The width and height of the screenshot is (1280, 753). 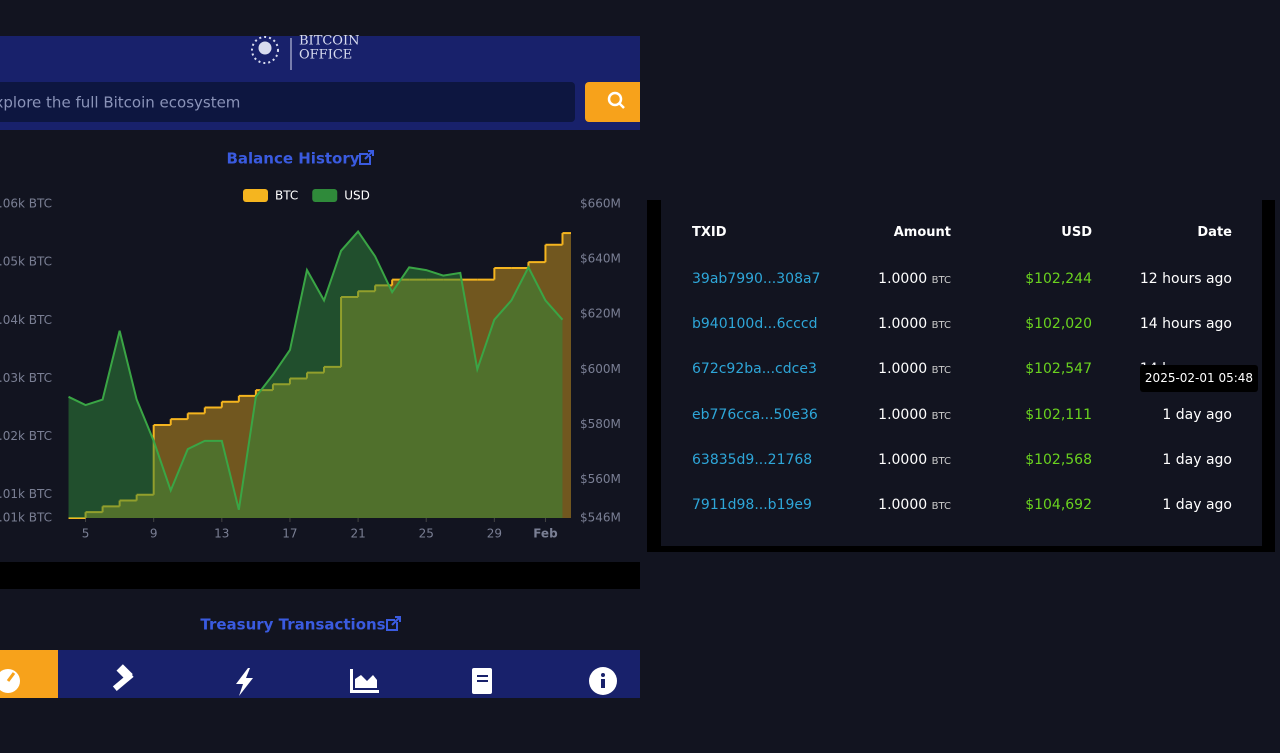 I want to click on column-header: Amount, so click(x=922, y=232).